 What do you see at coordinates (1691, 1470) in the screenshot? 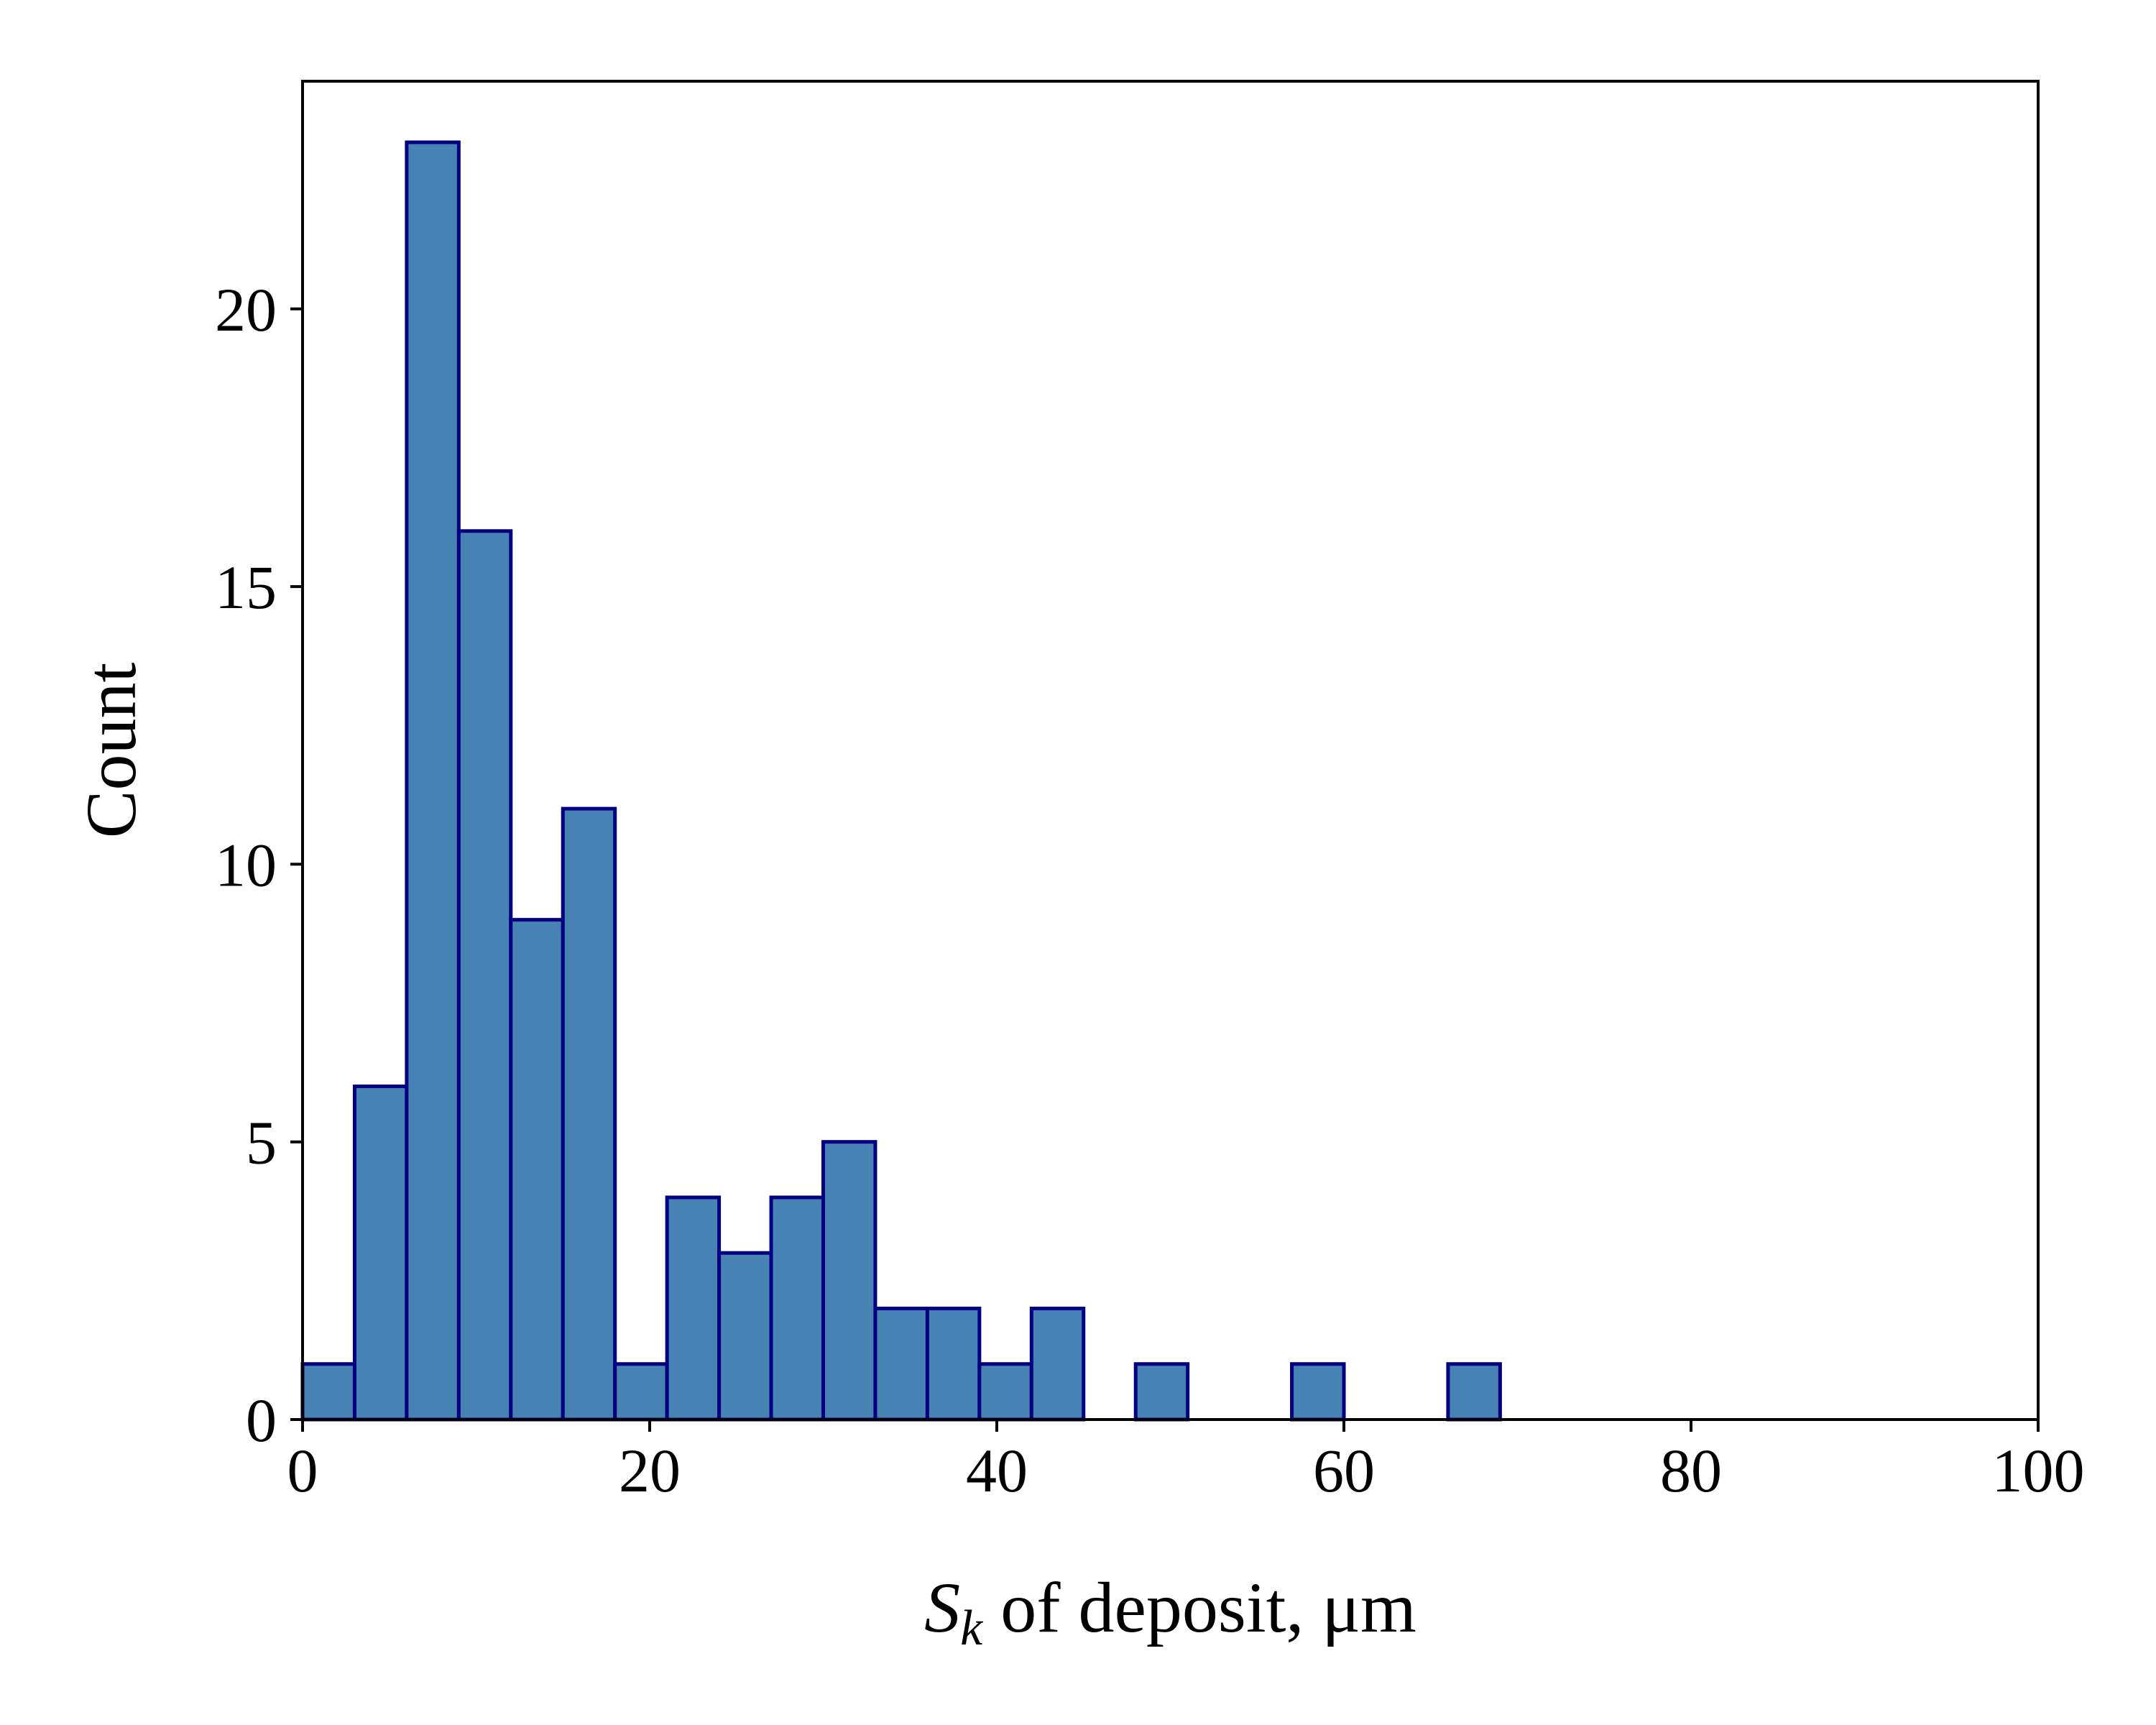
I see `x-tick-label-4: 80` at bounding box center [1691, 1470].